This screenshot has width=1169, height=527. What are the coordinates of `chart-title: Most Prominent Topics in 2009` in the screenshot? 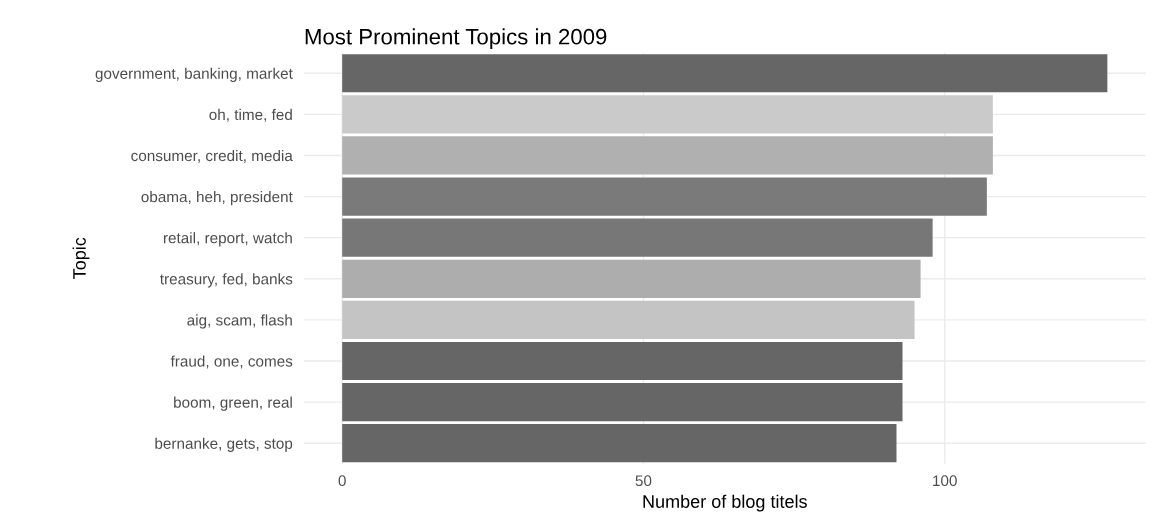 It's located at (456, 38).